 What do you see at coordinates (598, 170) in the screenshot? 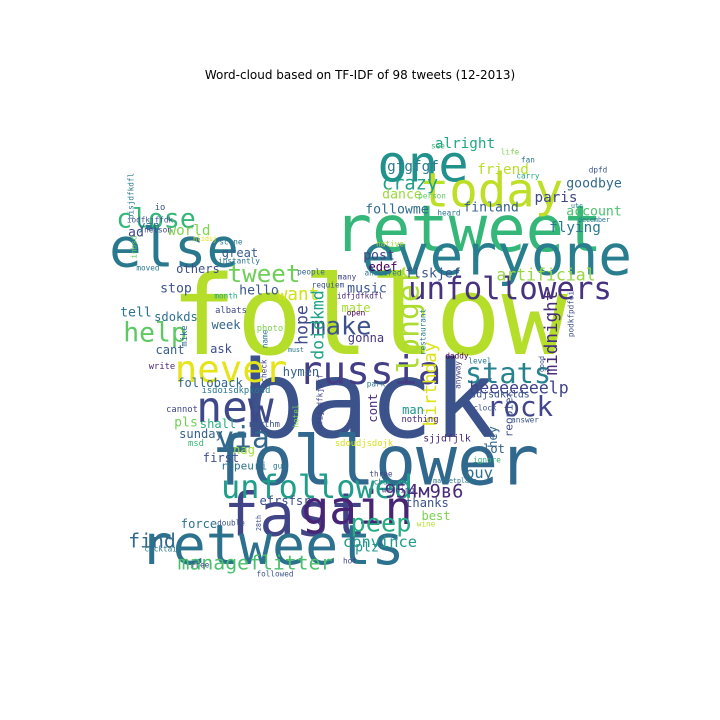
I see `word-dpfd: dpfd` at bounding box center [598, 170].